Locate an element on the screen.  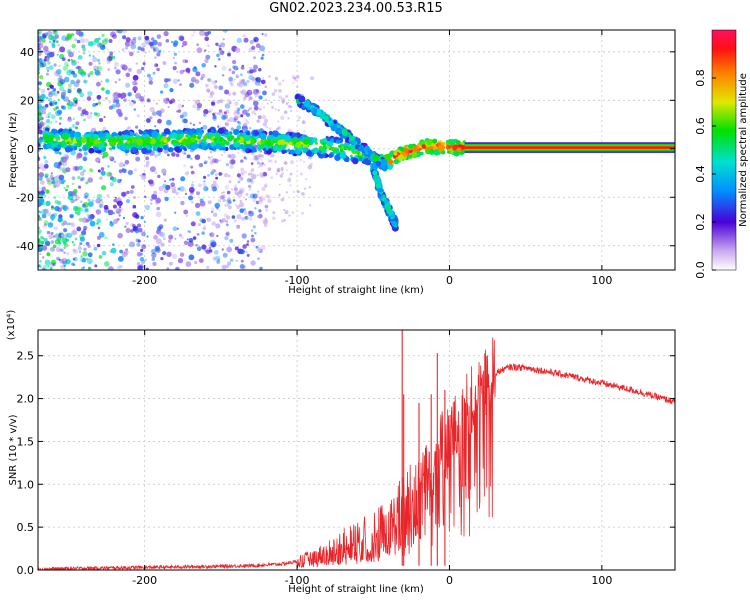
colorbar-tick-label: 0.2 is located at coordinates (700, 222).